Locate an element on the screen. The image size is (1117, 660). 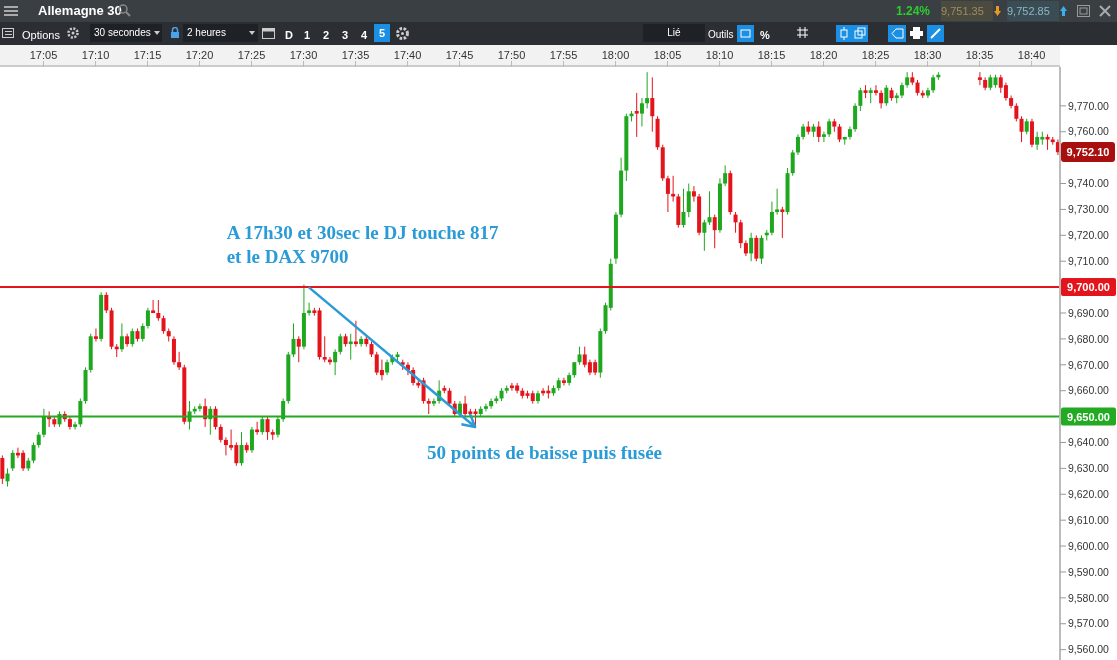
x-tick-label: 18:20 is located at coordinates (823, 55).